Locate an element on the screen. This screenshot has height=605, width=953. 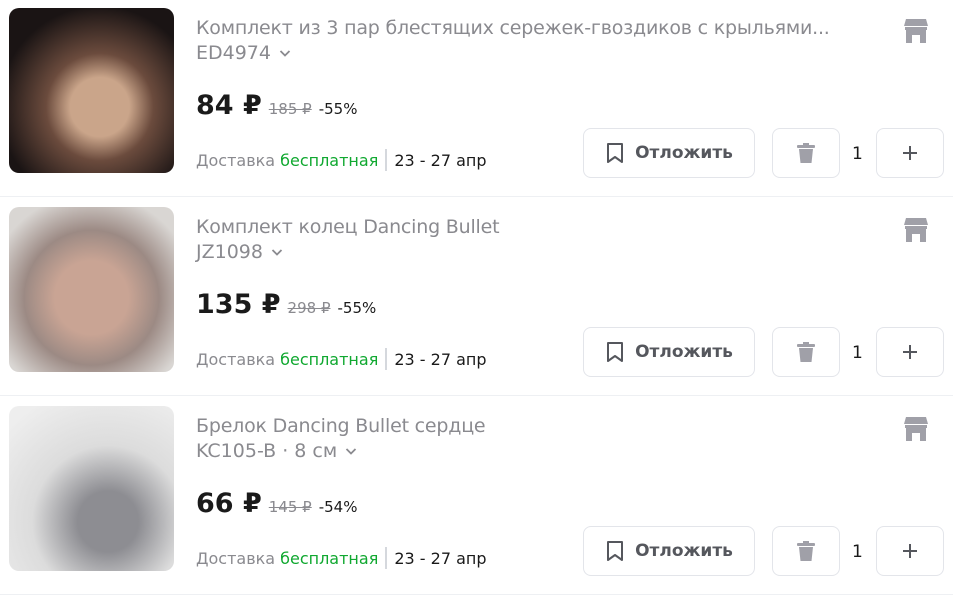
product-title: Комплект колец Dancing Bullet is located at coordinates (348, 227).